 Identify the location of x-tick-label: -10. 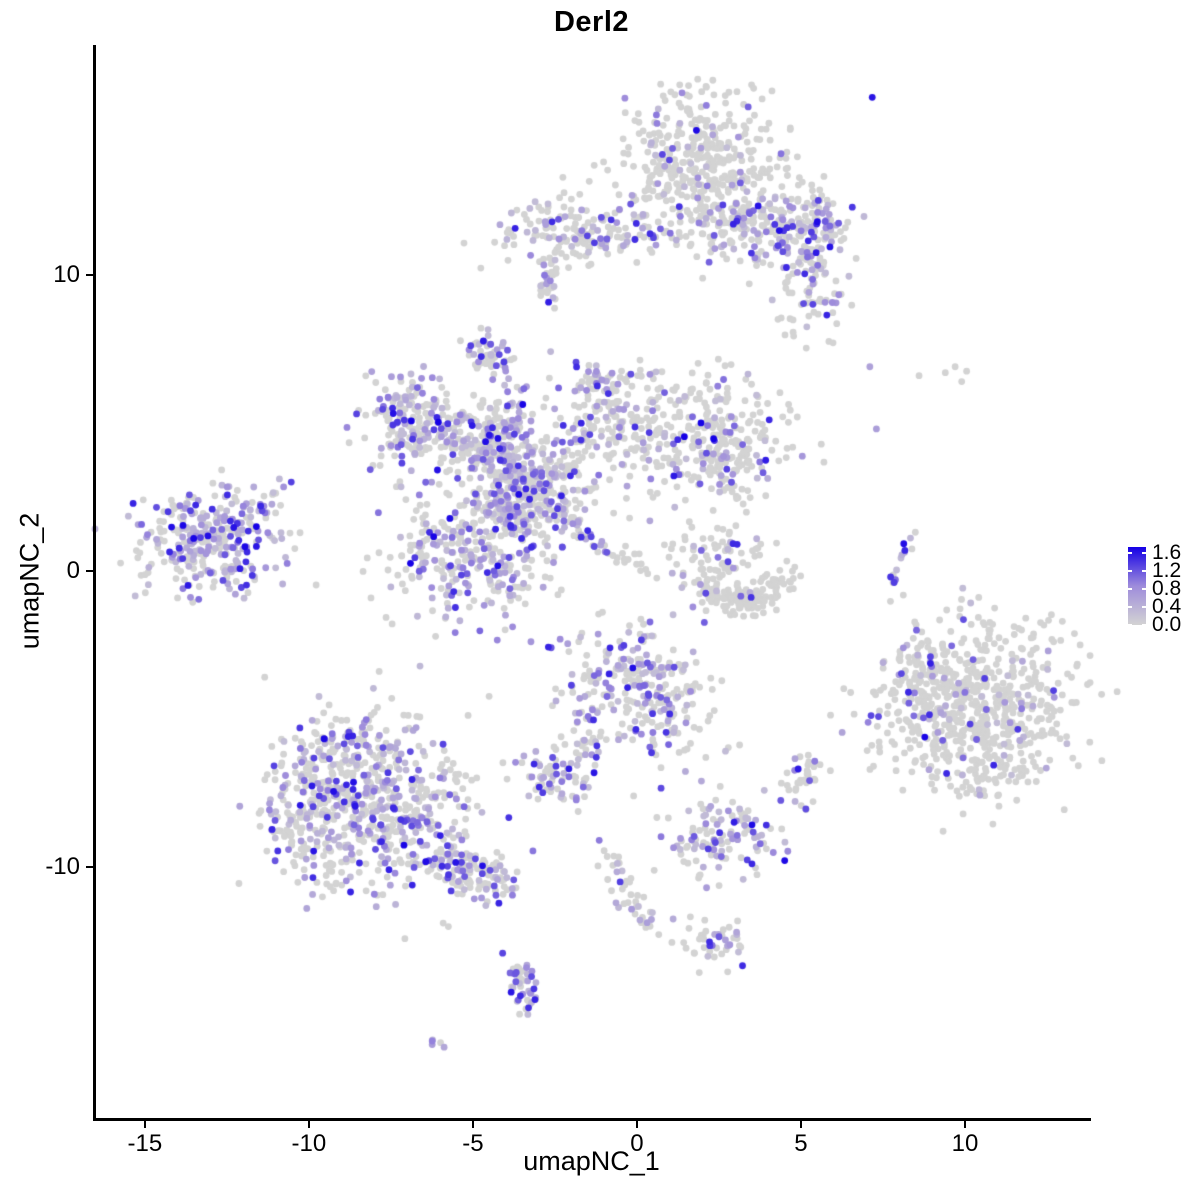
(309, 1143).